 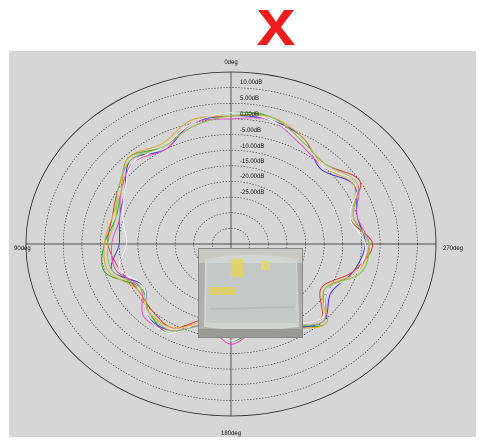 What do you see at coordinates (250, 131) in the screenshot?
I see `ring-label-m5: -5.00dB` at bounding box center [250, 131].